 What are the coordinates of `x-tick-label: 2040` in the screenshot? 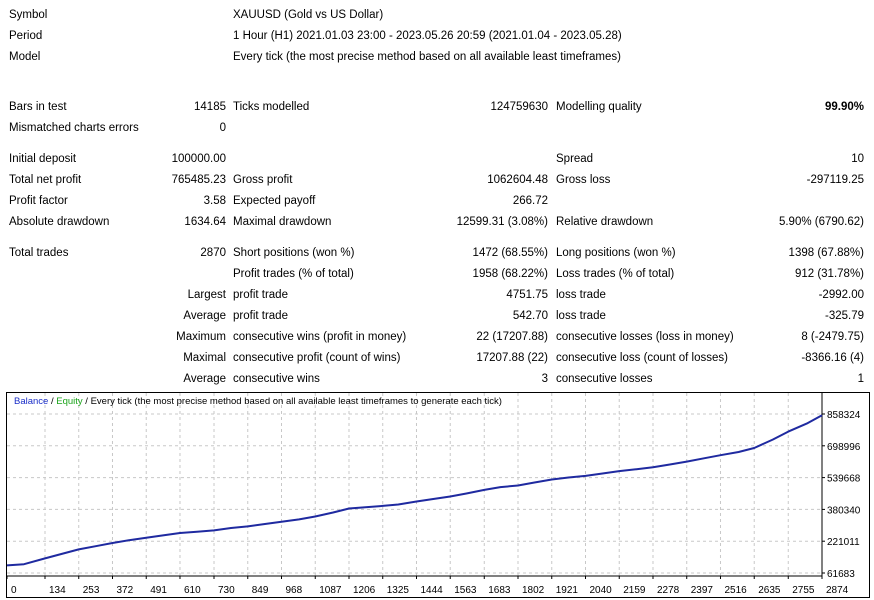 It's located at (600, 590).